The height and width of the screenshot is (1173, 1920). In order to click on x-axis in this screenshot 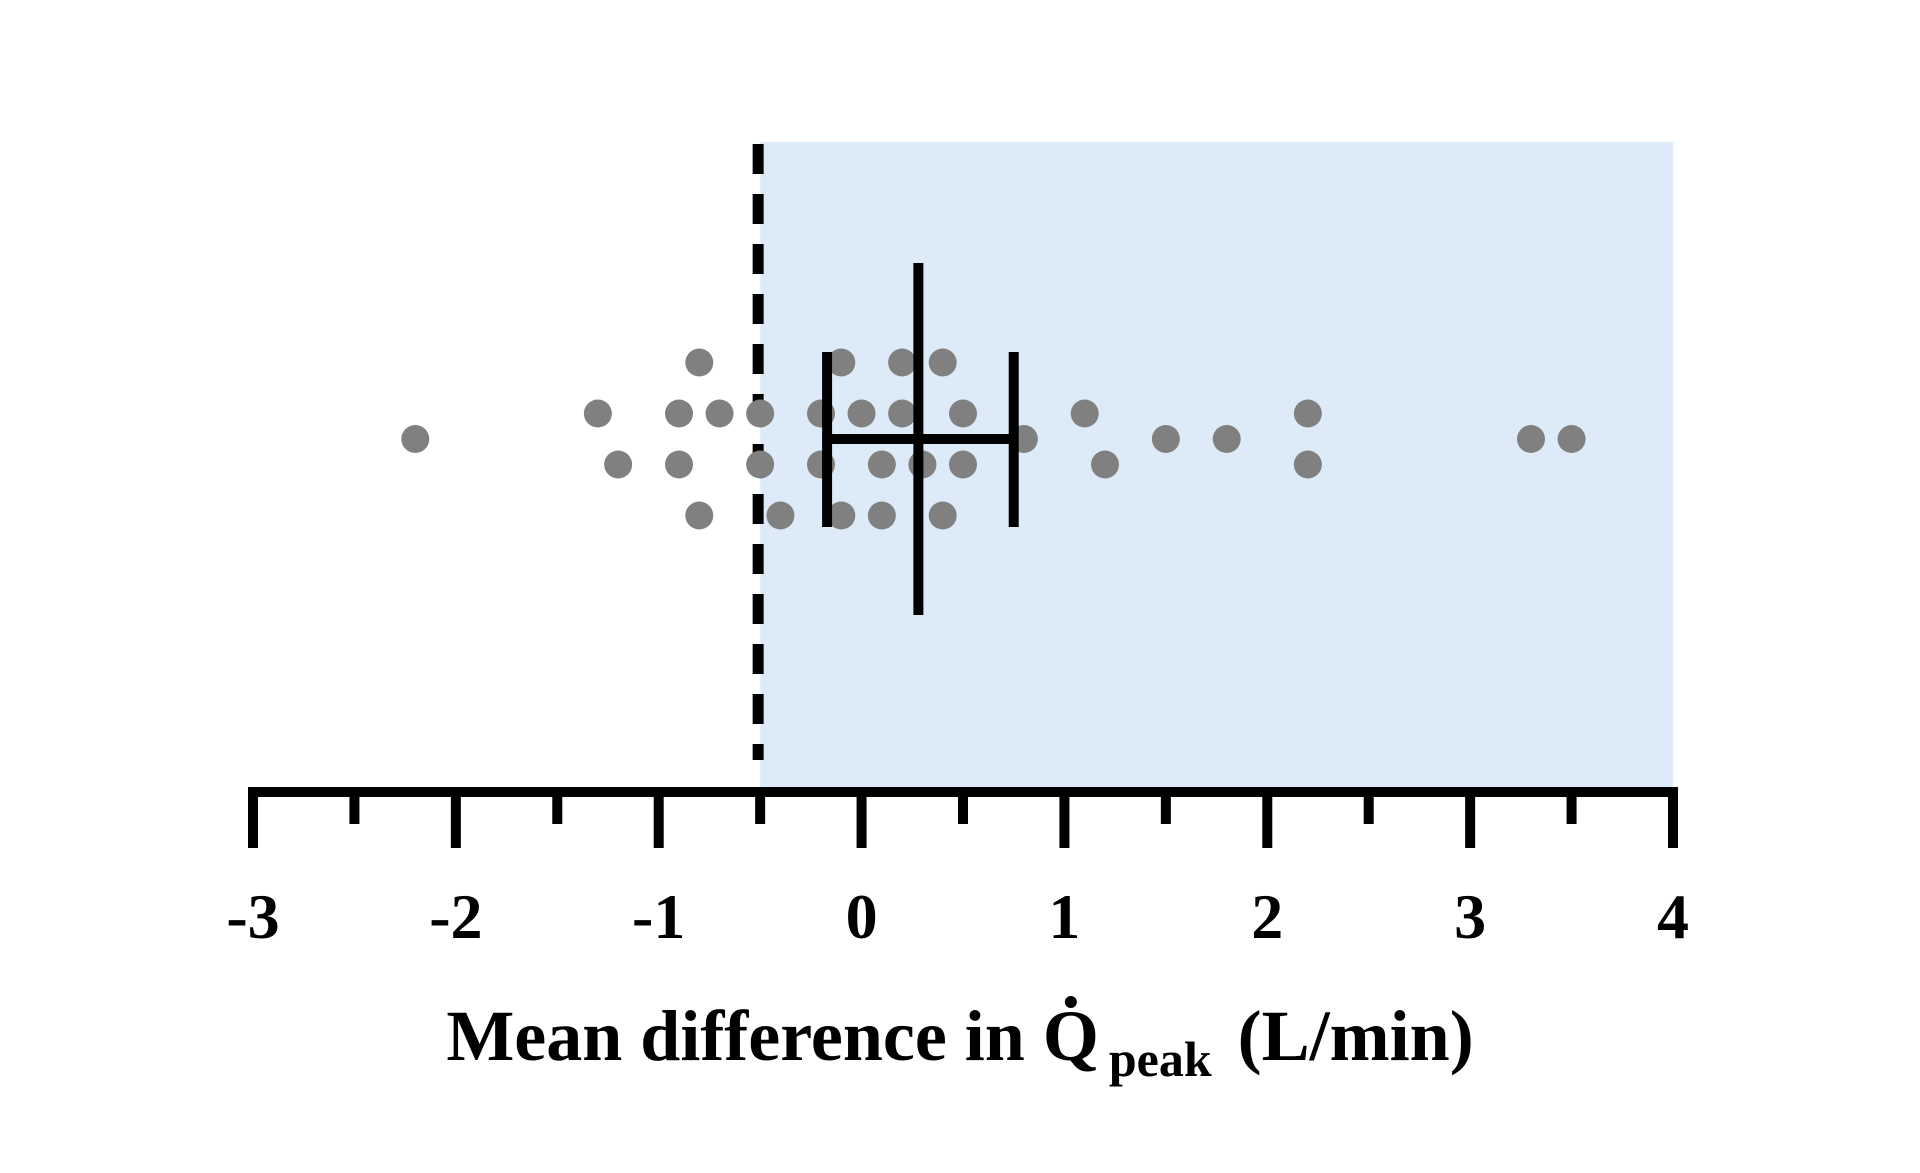, I will do `click(963, 817)`.